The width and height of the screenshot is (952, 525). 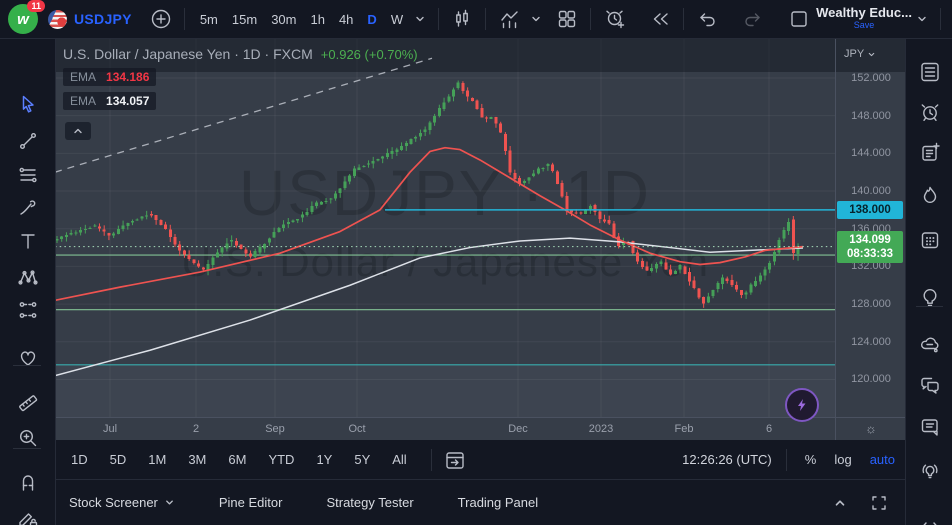 What do you see at coordinates (324, 459) in the screenshot?
I see `range-1y: 1Y` at bounding box center [324, 459].